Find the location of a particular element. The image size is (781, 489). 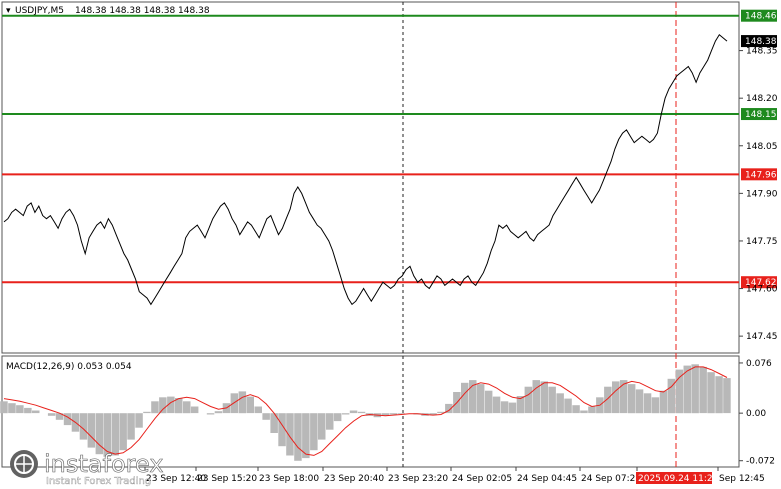

time-tick-6: 24 Sep 04:45 is located at coordinates (547, 479).